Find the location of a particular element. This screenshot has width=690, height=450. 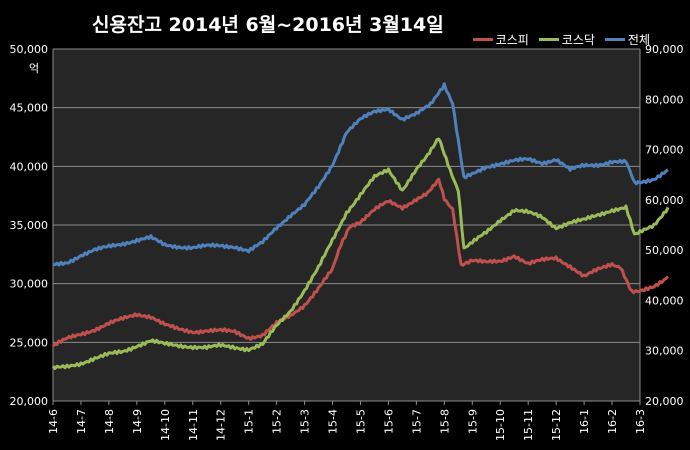

chart-title: 신용잔고 2014년 6월~2016년 3월14일 is located at coordinates (268, 25).